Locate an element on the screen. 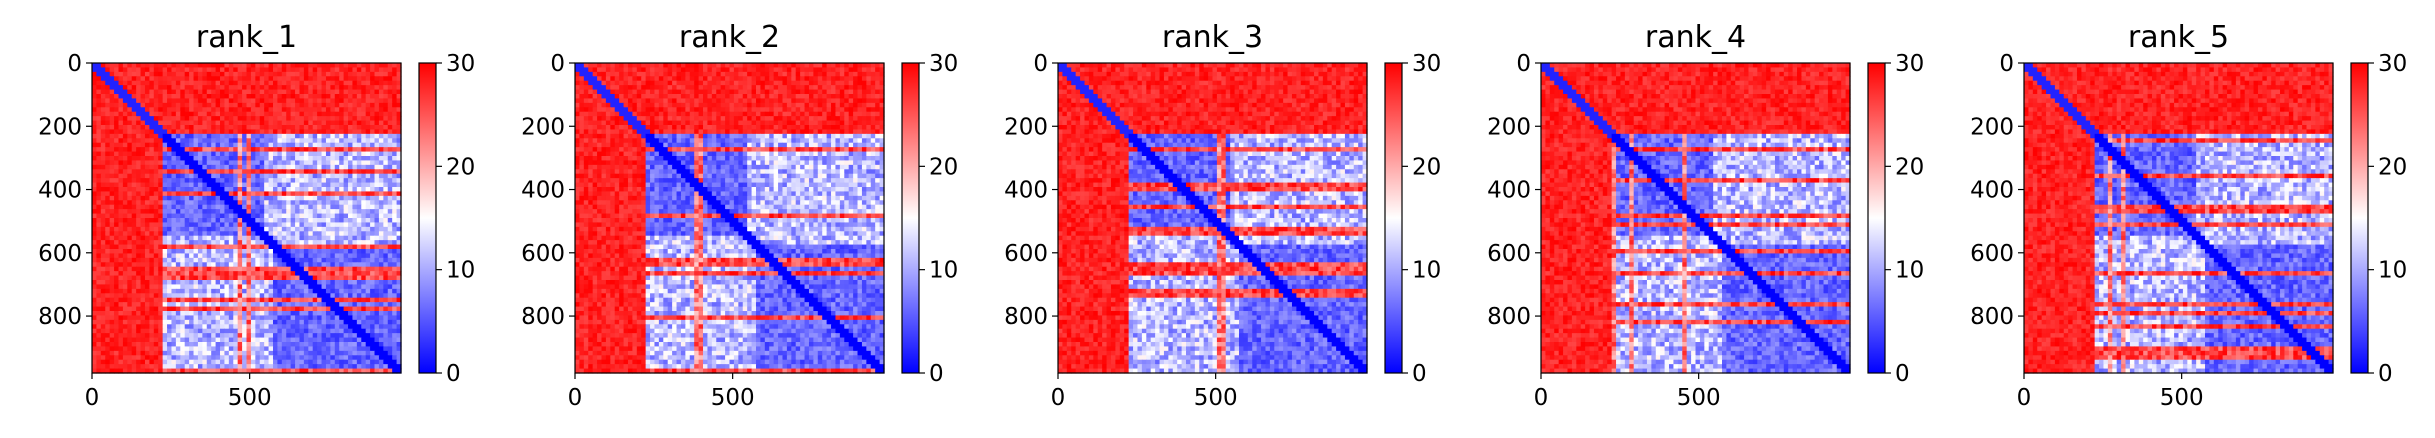  panel-title: rank_5 is located at coordinates (2178, 37).